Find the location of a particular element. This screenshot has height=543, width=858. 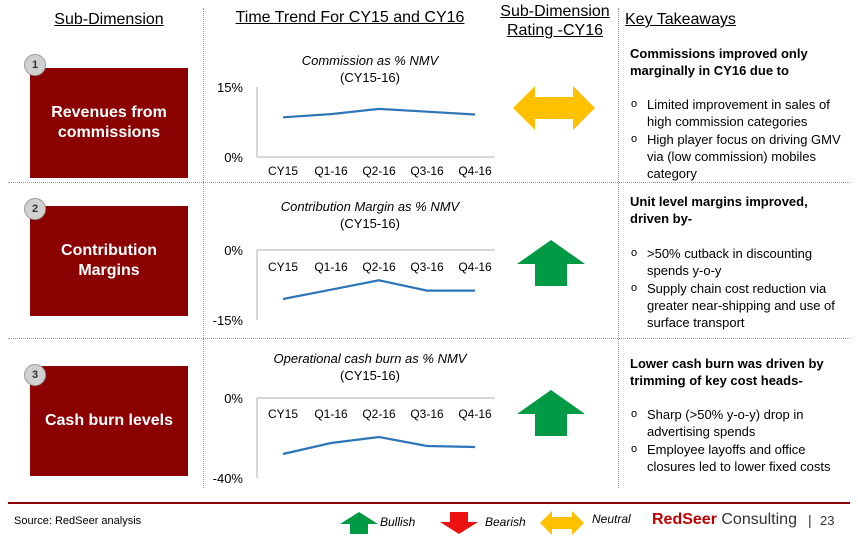

brand-rest: Consulting is located at coordinates (756, 519).